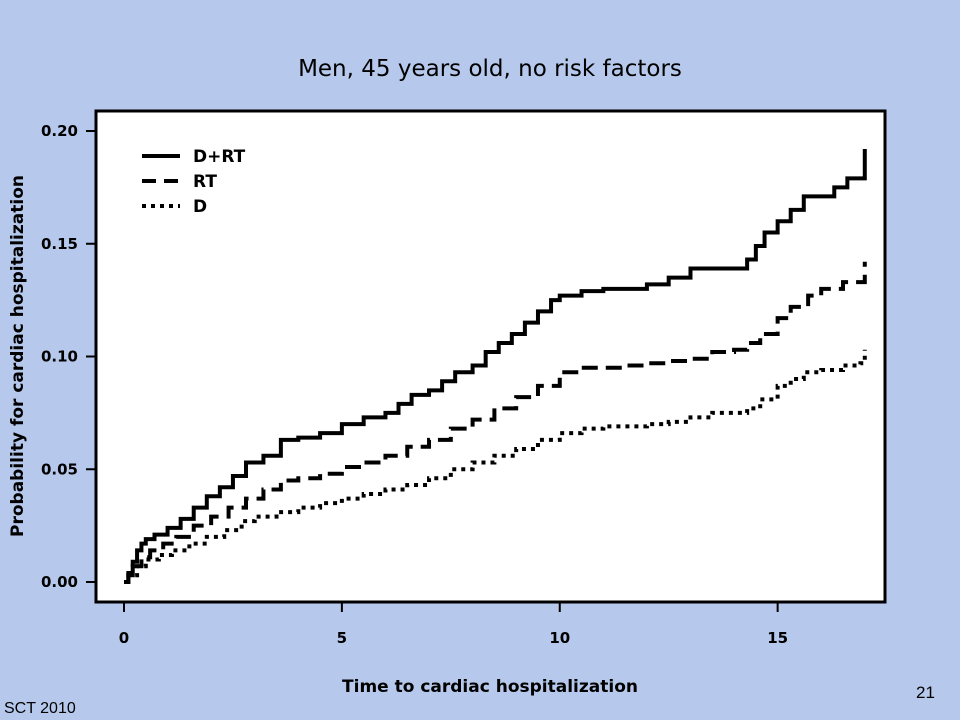 The width and height of the screenshot is (960, 720). I want to click on y-tick-label: 0.10, so click(59, 357).